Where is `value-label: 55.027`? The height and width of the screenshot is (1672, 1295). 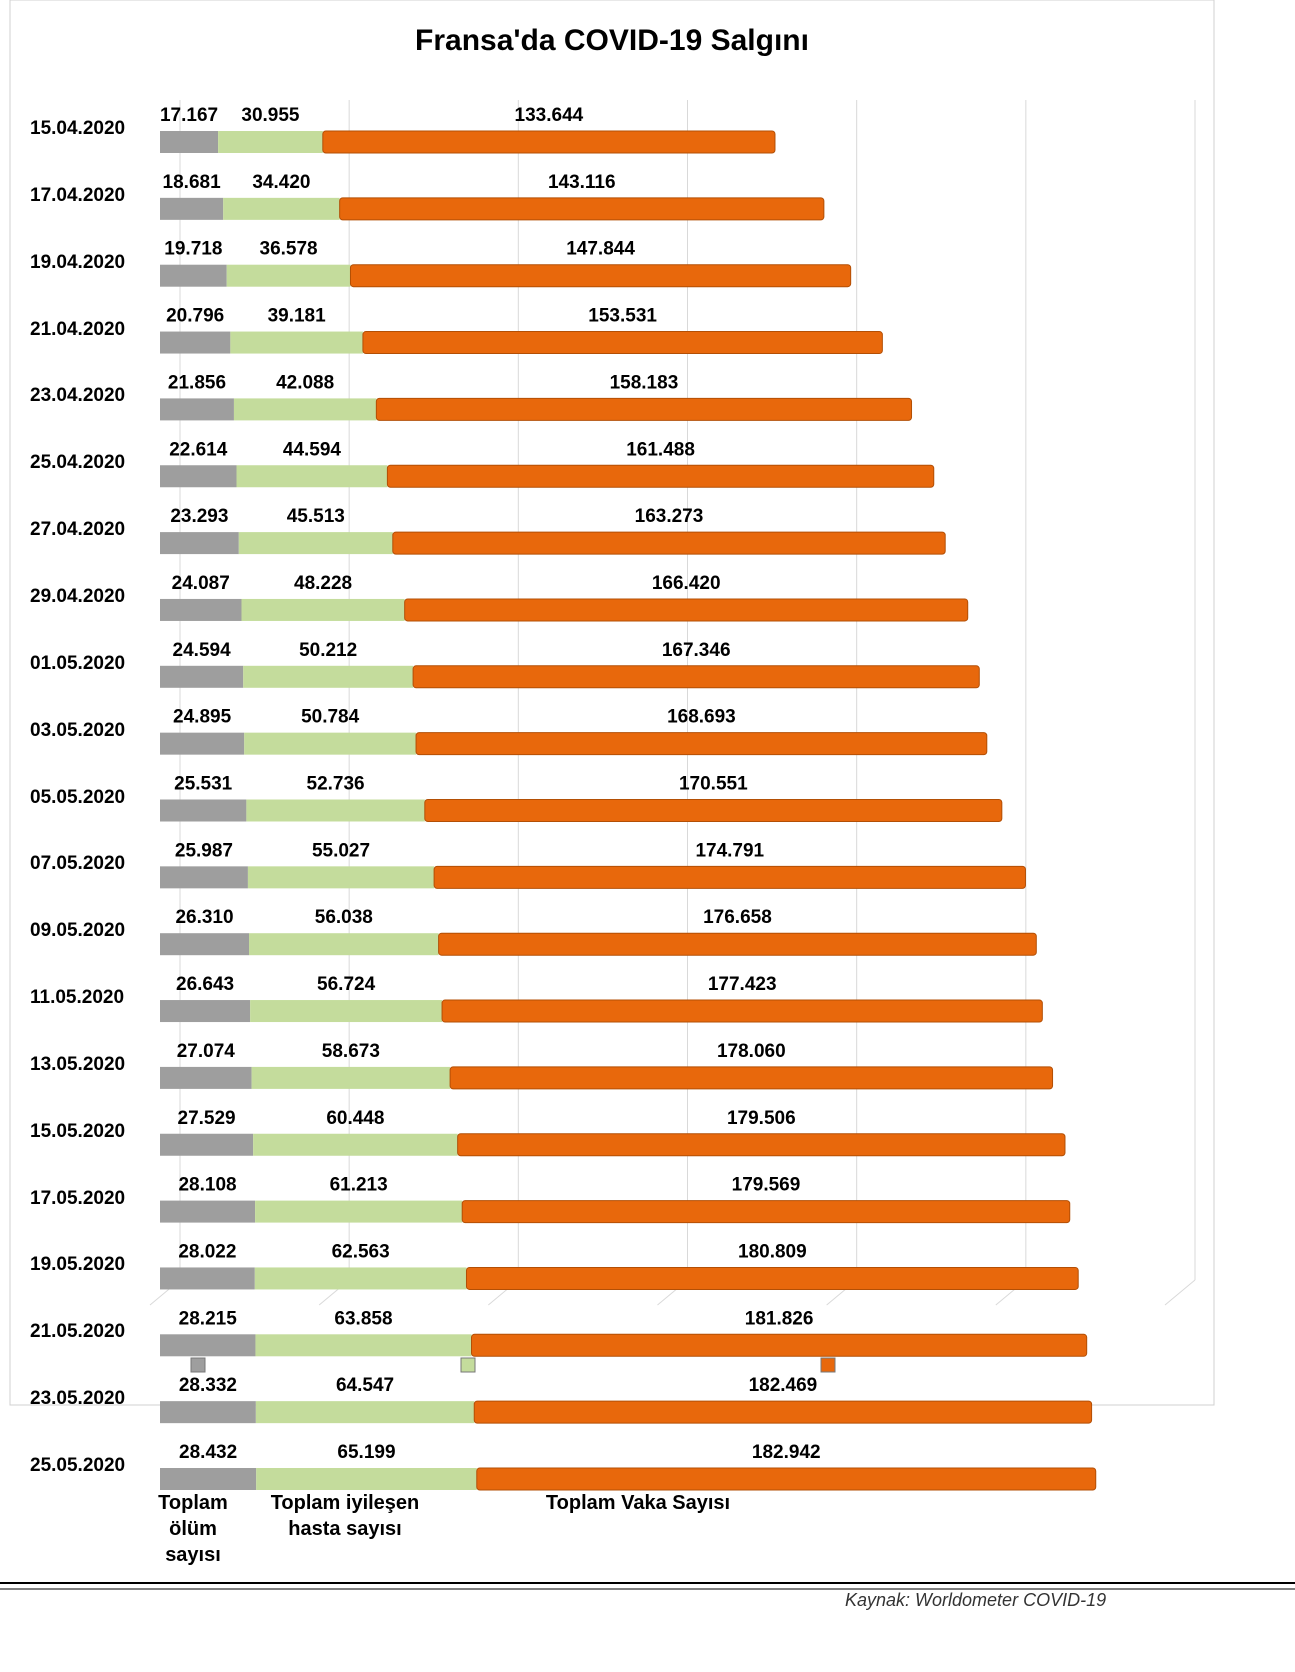 value-label: 55.027 is located at coordinates (341, 850).